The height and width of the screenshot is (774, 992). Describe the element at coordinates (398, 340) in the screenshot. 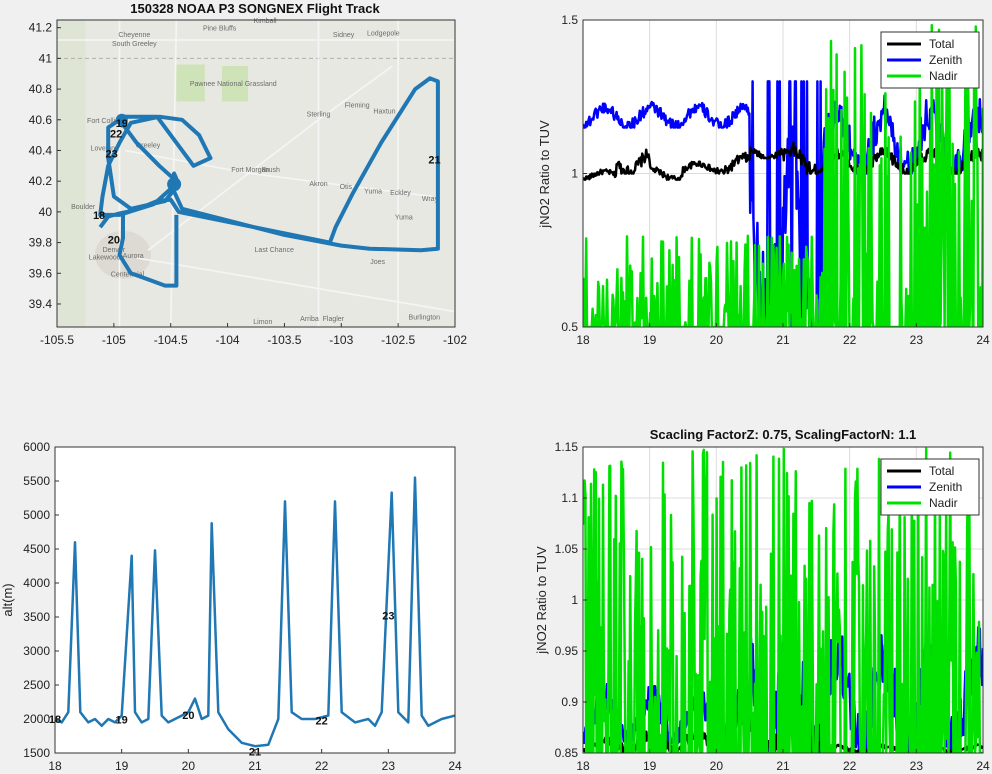

I see `map-xtick-label: -102.5` at that location.